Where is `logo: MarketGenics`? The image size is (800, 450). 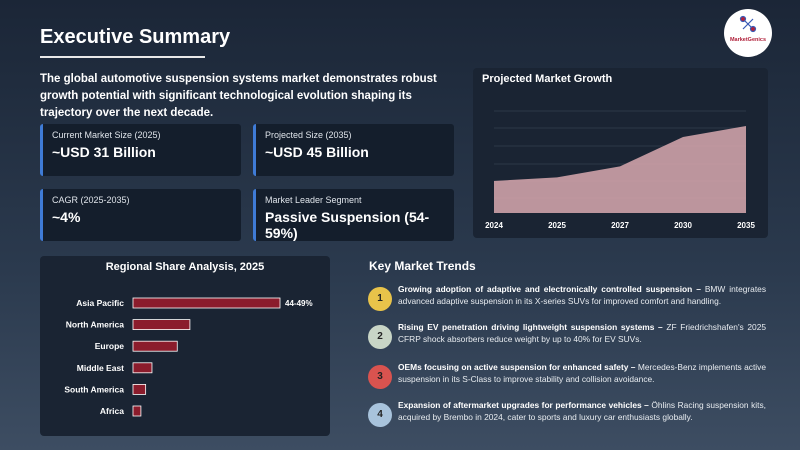
logo: MarketGenics is located at coordinates (748, 33).